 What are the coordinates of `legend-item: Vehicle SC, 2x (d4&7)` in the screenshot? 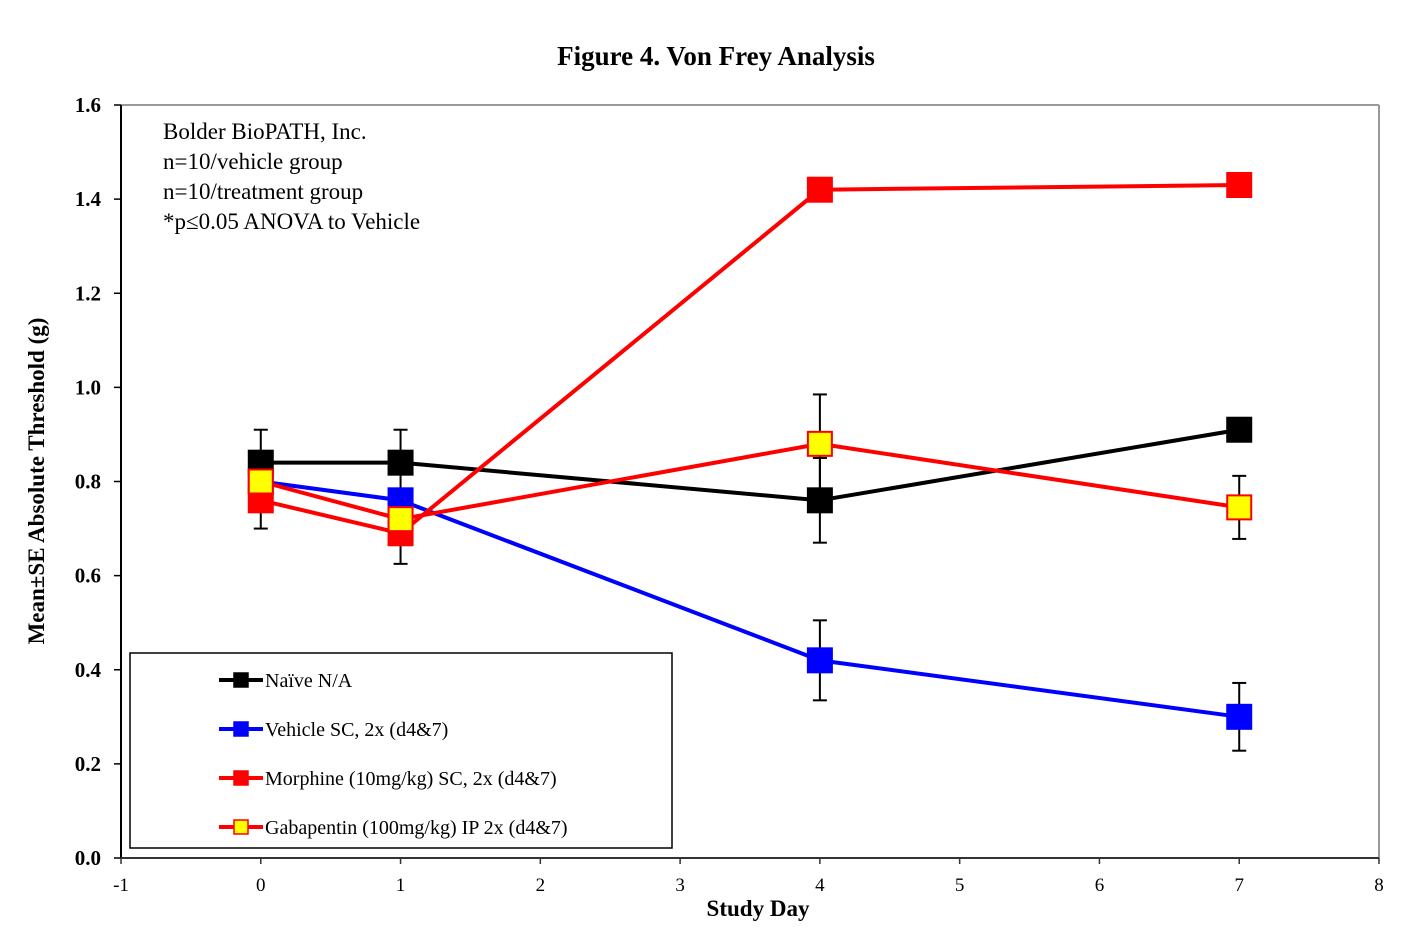 It's located at (333, 730).